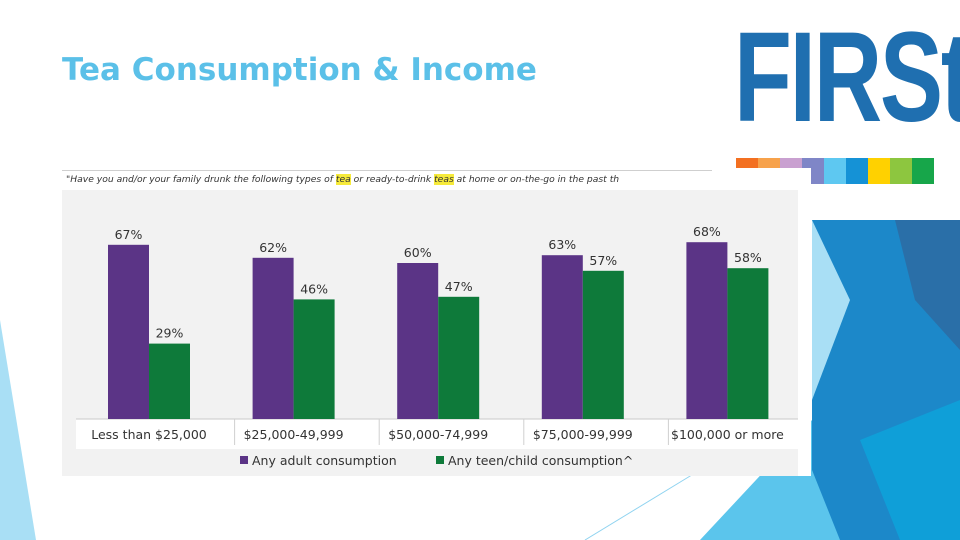 This screenshot has width=960, height=540. Describe the element at coordinates (18, 430) in the screenshot. I see `left-accent-shape` at that location.